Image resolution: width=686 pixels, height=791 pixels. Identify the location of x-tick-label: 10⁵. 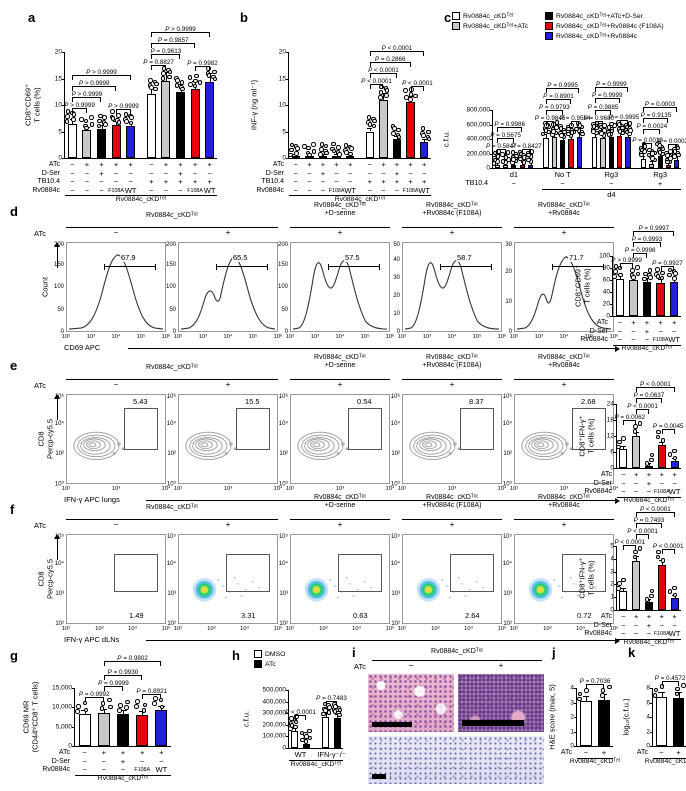
(365, 337).